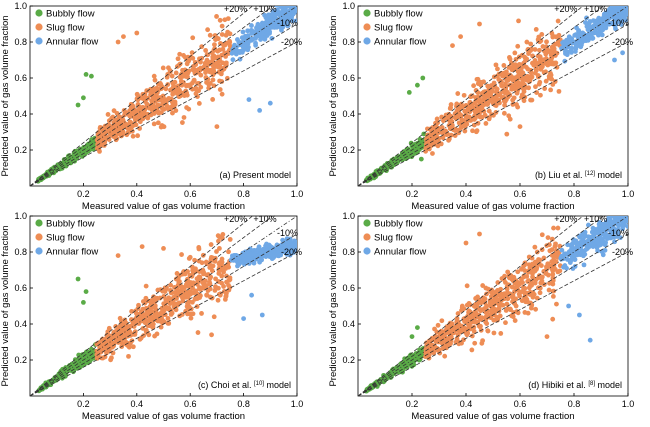 The height and width of the screenshot is (427, 650). I want to click on y-axis-title: Predicted value of gas volume fraction, so click(333, 95).